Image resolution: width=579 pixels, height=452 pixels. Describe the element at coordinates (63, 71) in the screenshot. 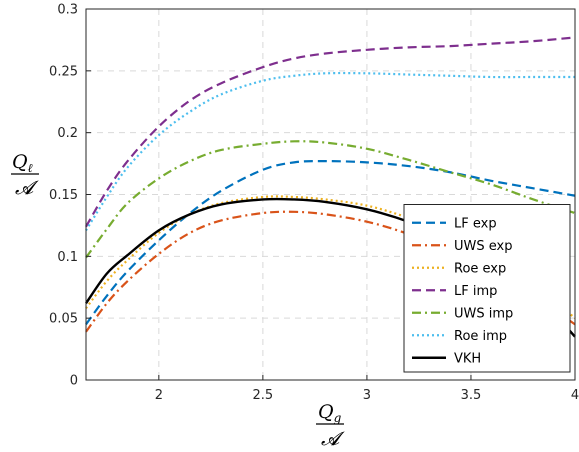

I see `y-tick-label-5: 0.25` at that location.